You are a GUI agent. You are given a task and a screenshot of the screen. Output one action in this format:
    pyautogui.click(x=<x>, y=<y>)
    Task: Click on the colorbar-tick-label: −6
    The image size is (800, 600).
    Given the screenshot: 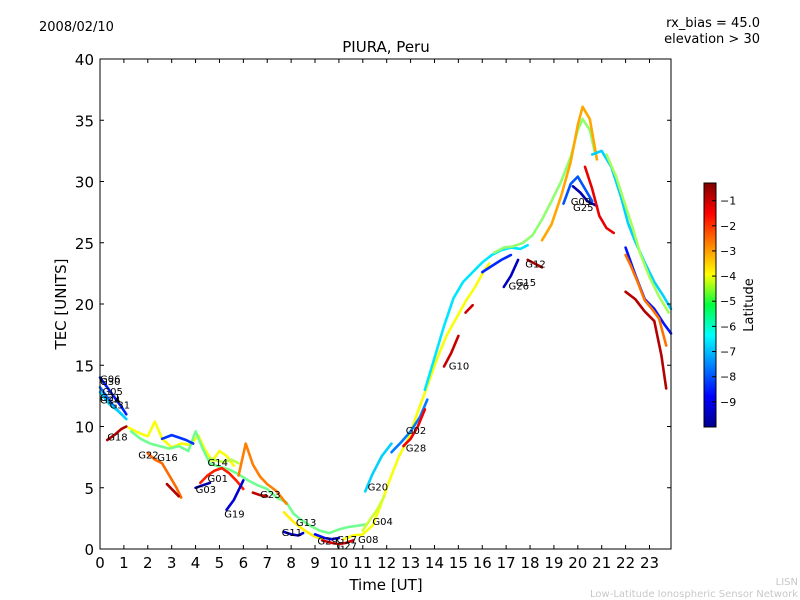 What is the action you would take?
    pyautogui.click(x=728, y=326)
    